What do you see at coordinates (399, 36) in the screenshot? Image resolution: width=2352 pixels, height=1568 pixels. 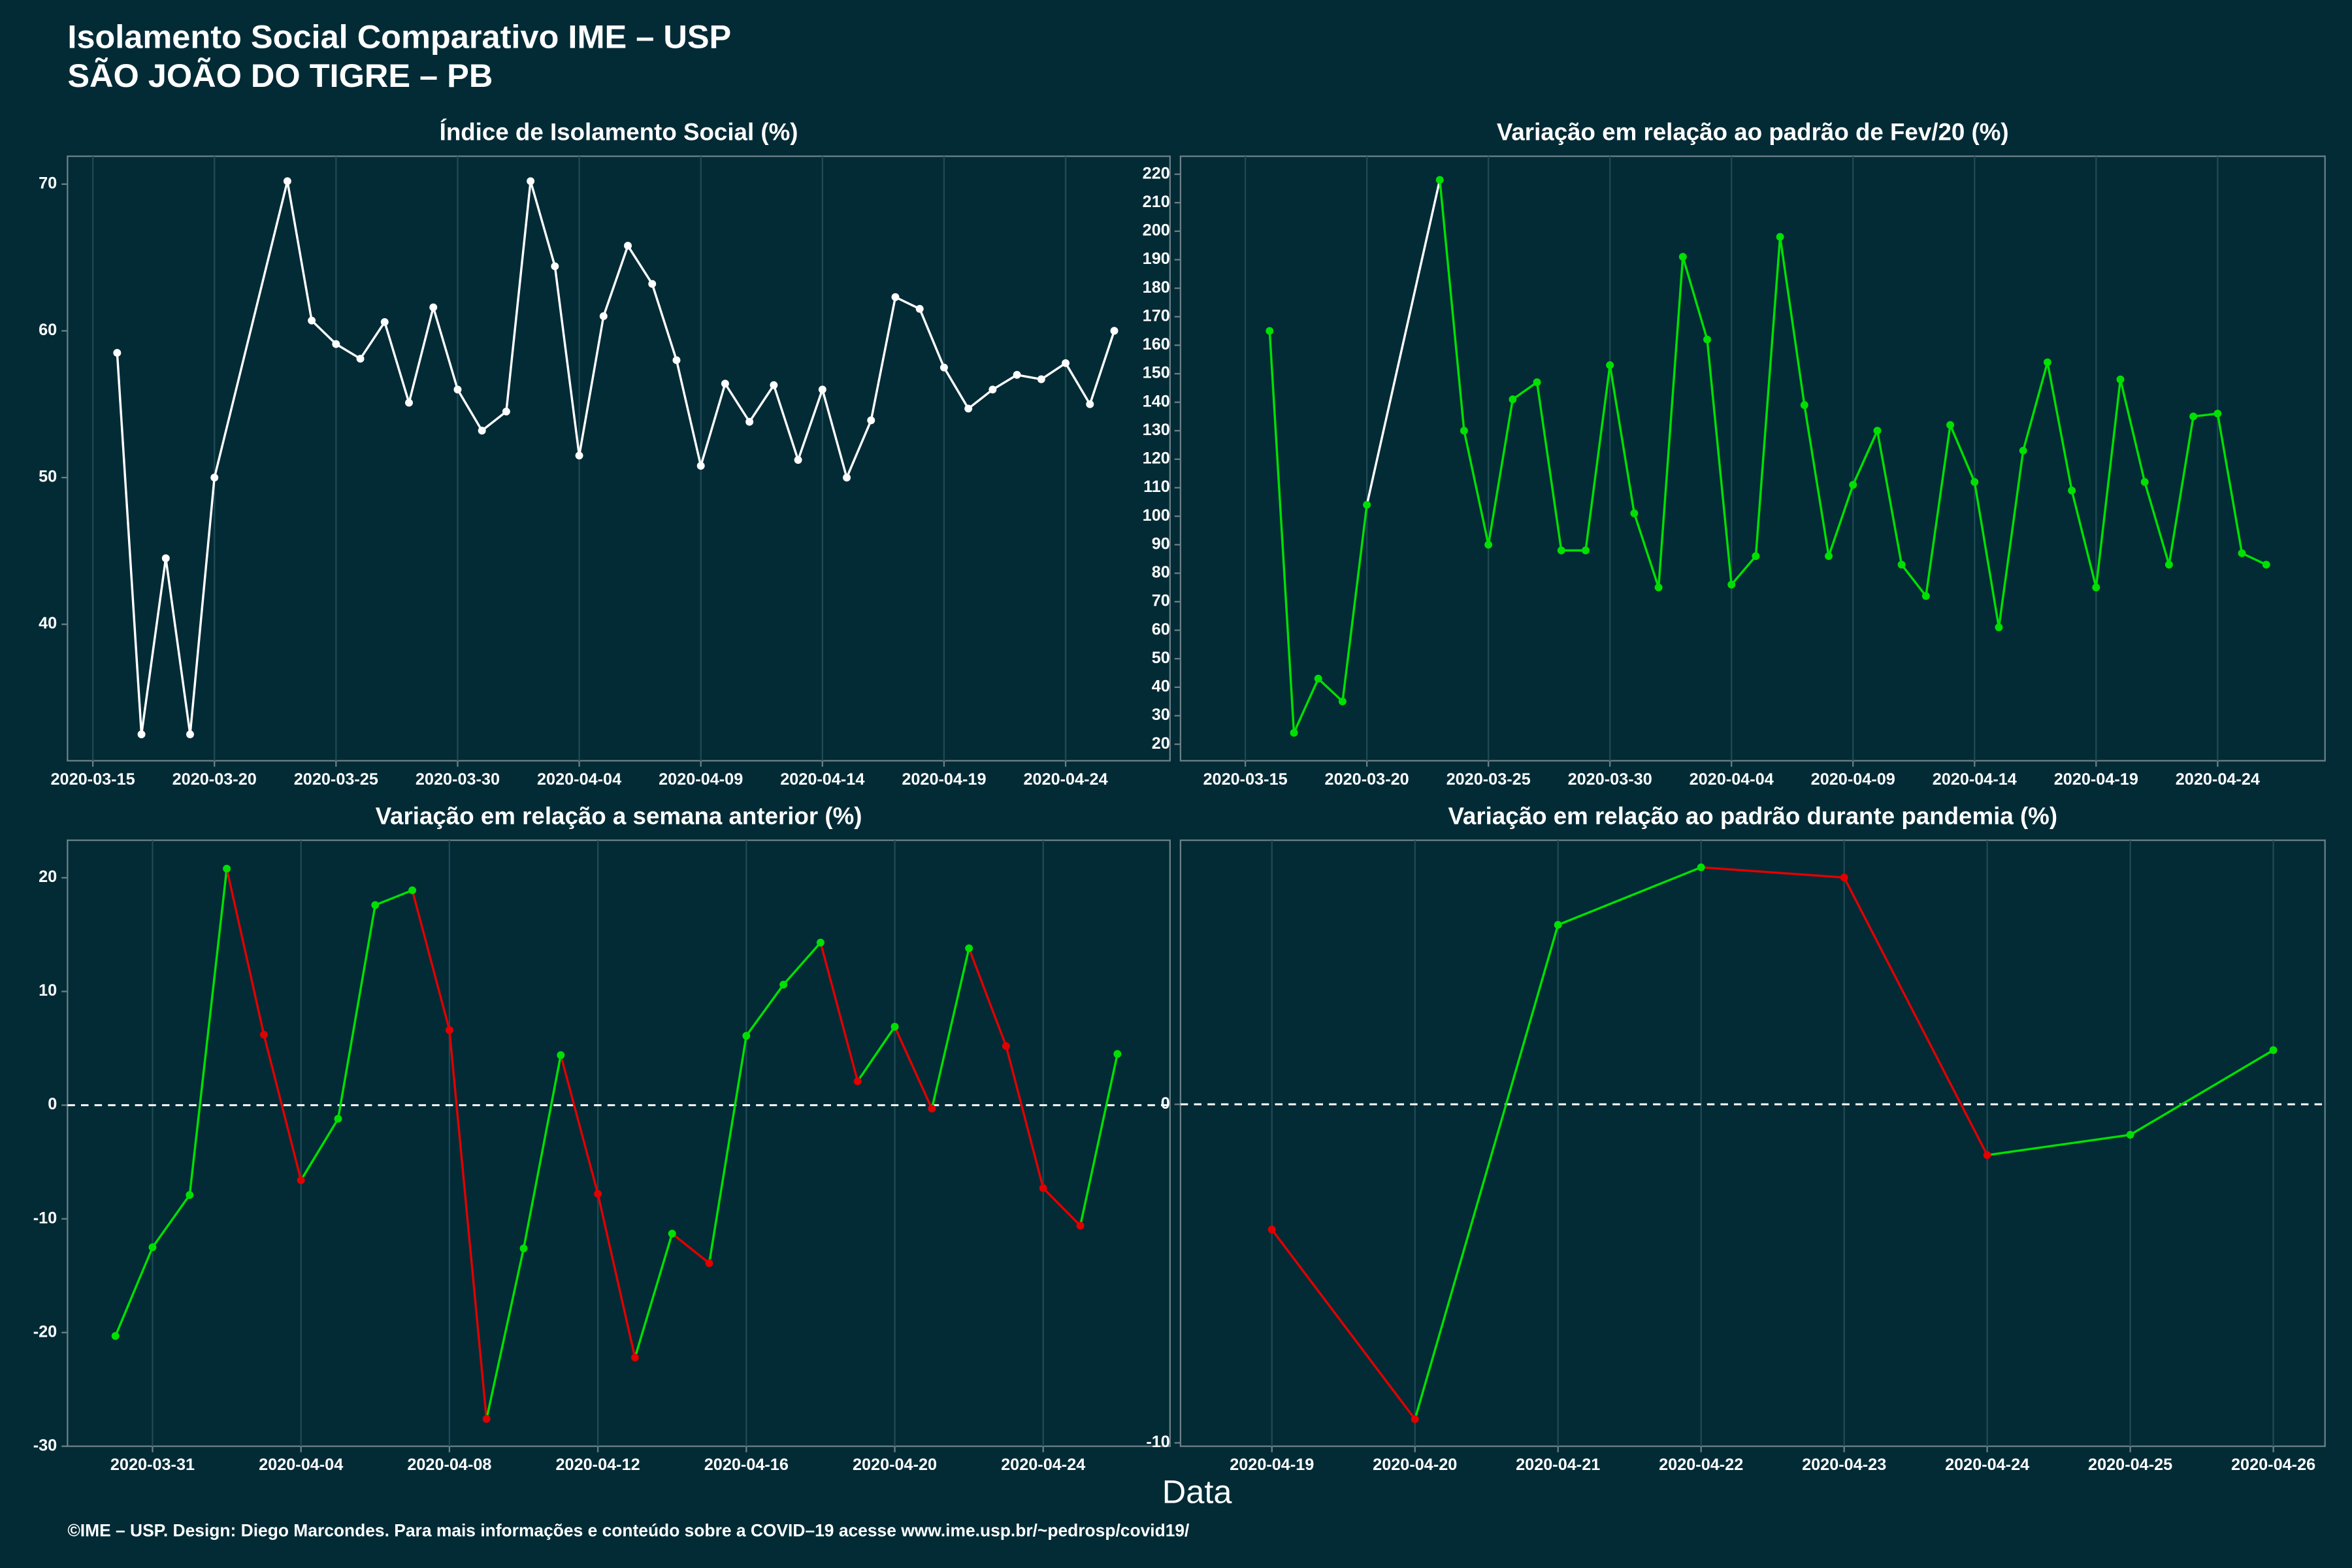 I see `main-title: Isolamento Social Comparativo IME – USP` at bounding box center [399, 36].